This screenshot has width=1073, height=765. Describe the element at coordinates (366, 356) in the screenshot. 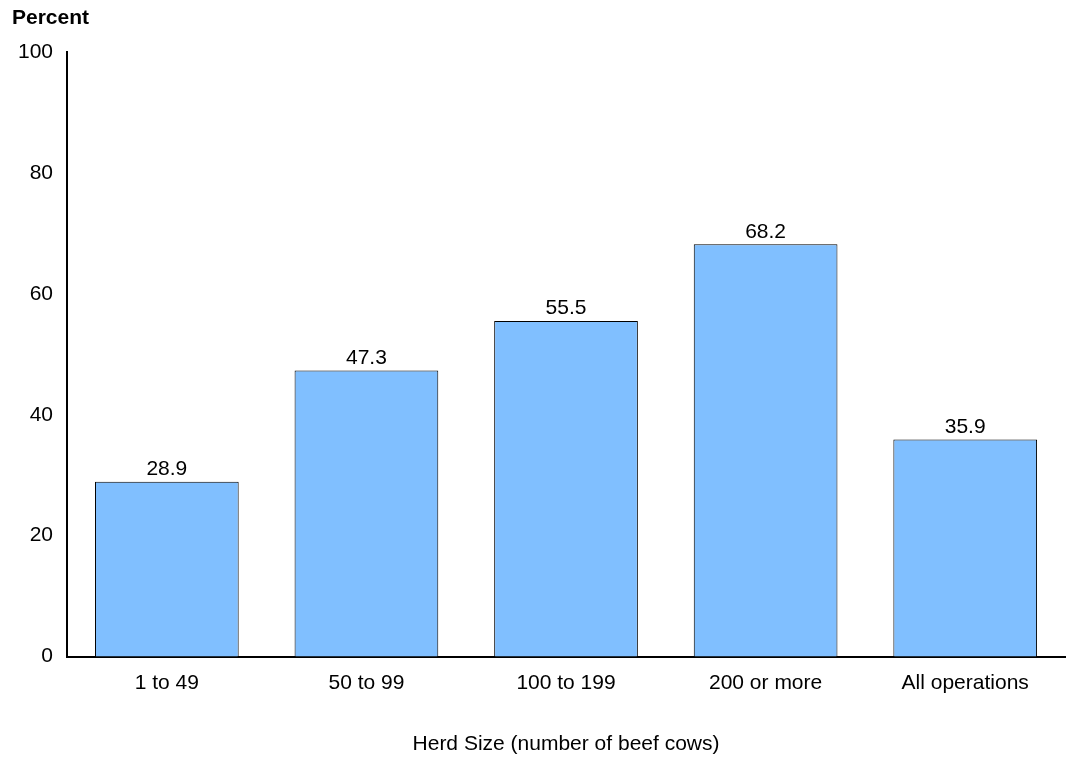

I see `data-label: 47.3` at that location.